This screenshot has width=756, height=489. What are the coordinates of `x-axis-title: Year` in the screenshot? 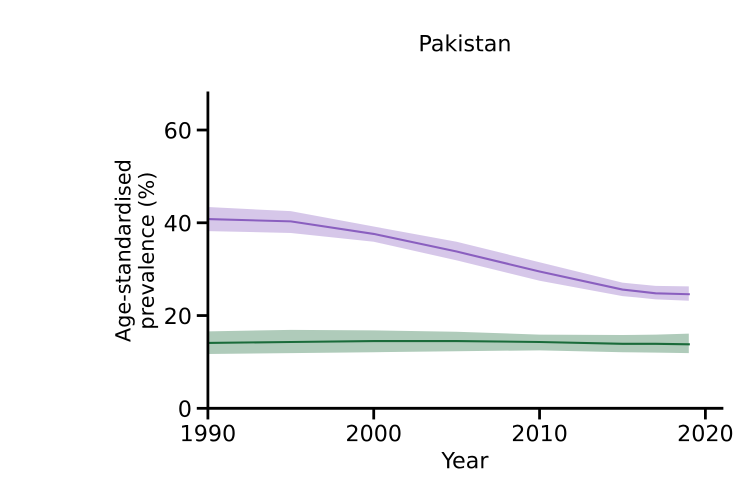 It's located at (464, 460).